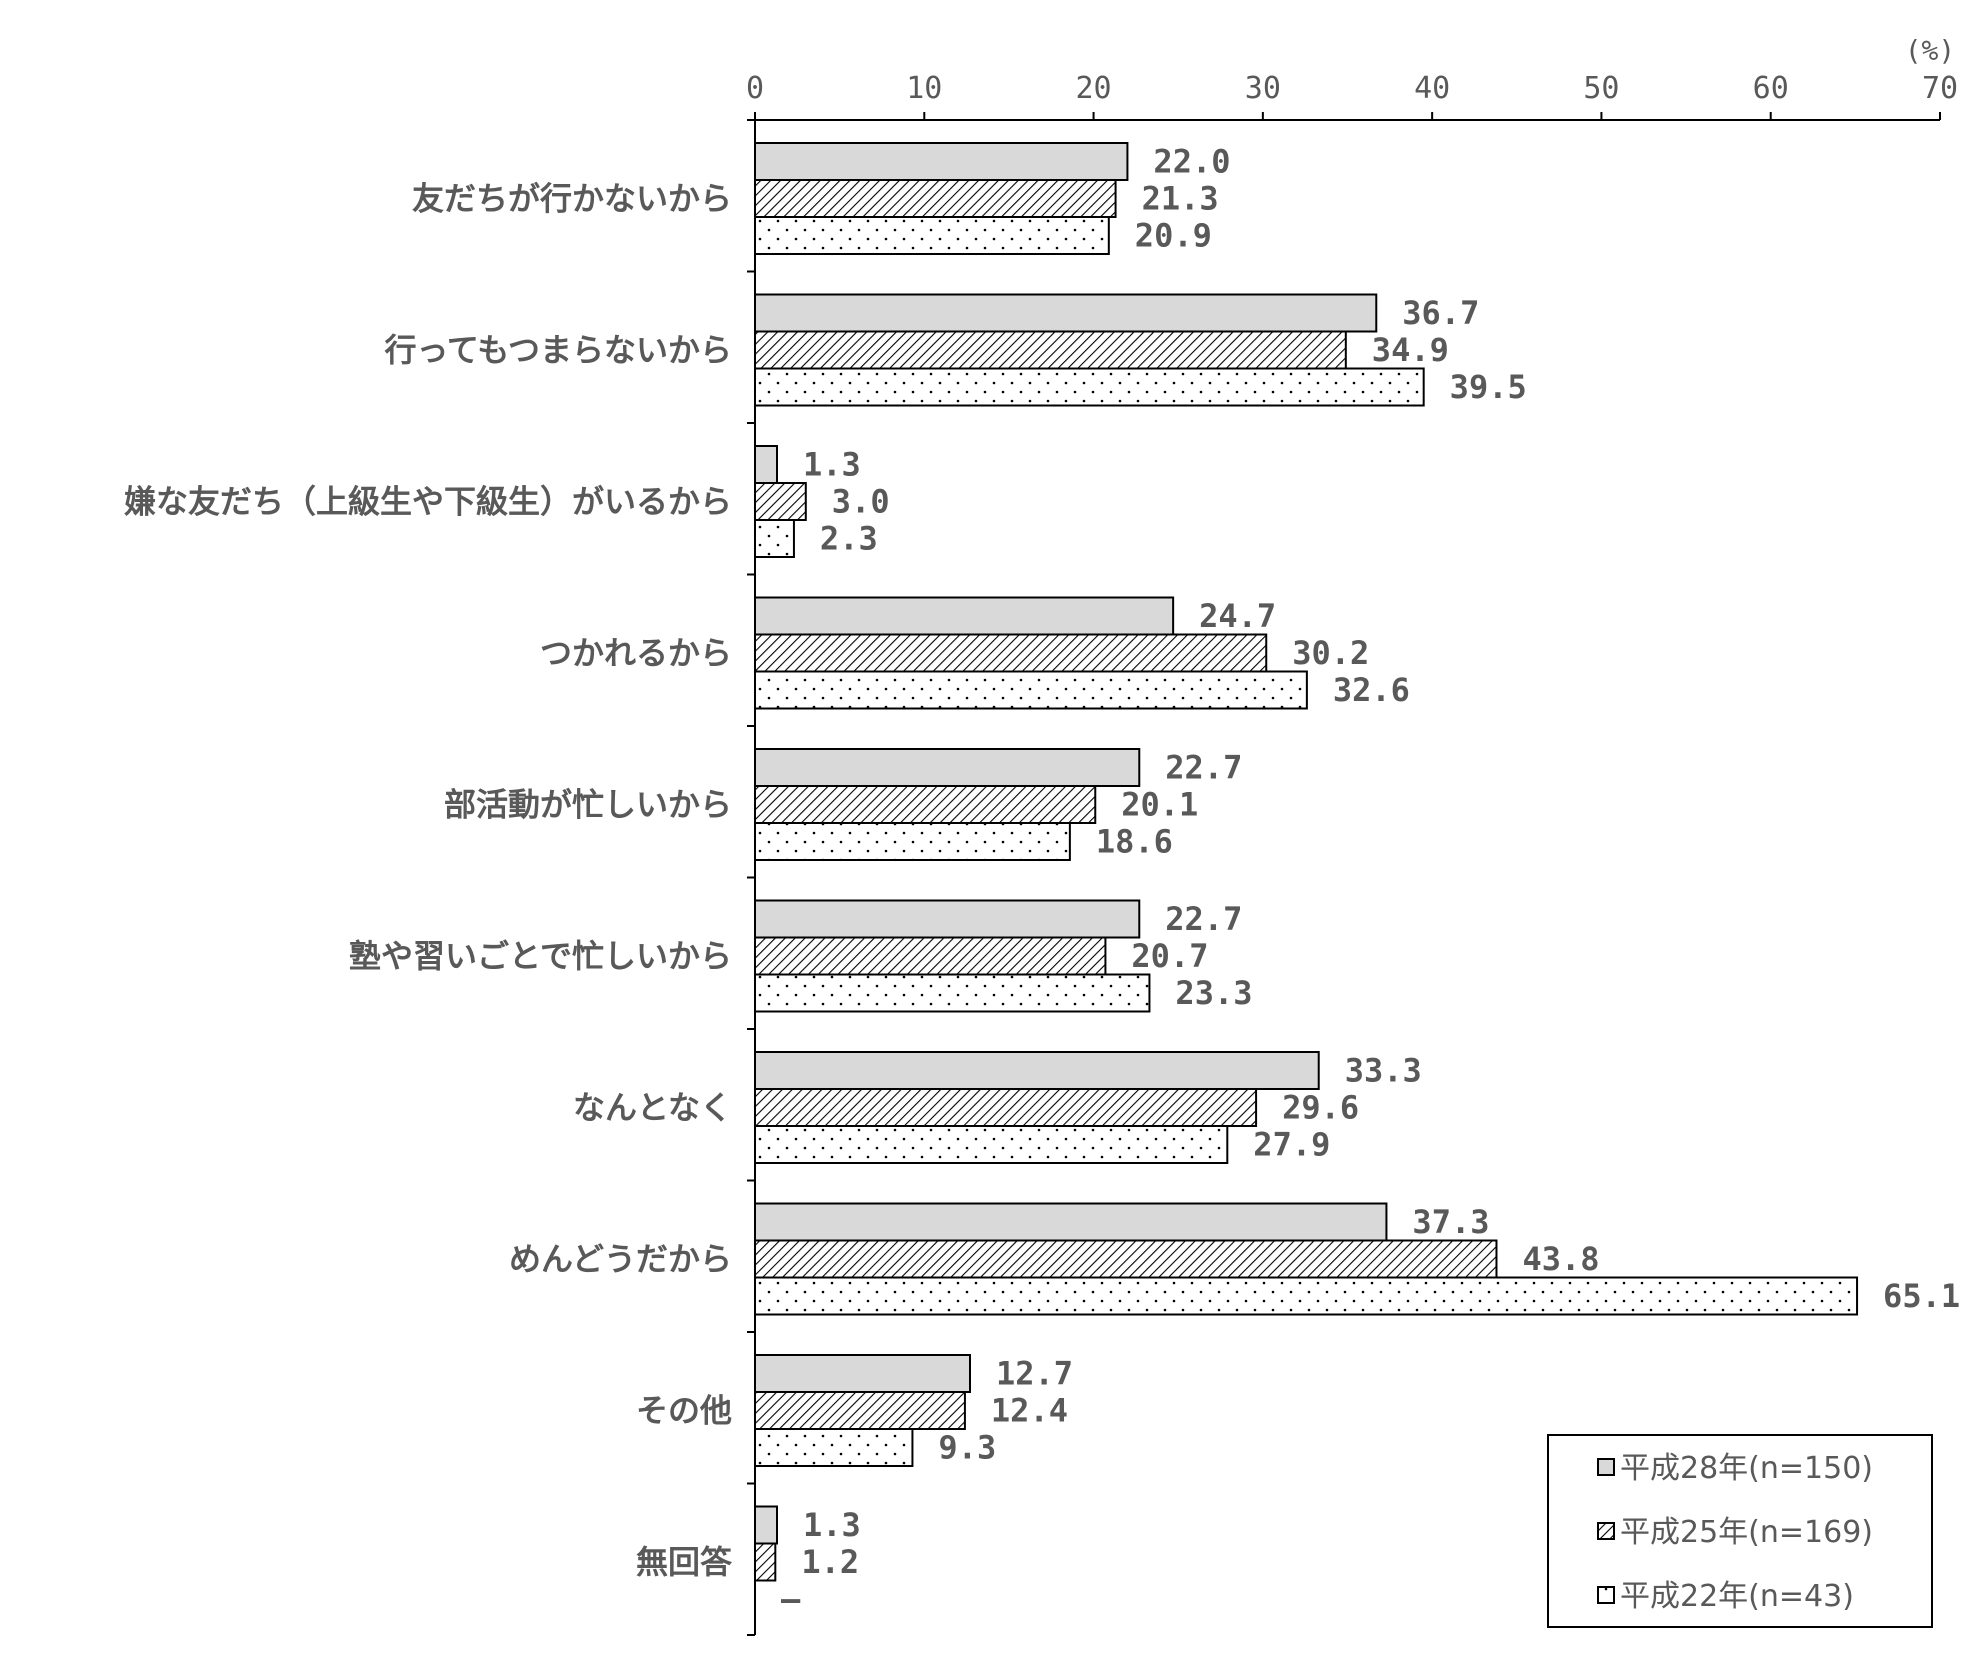 This screenshot has height=1673, width=1984. I want to click on category-label: なんとなく, so click(652, 1108).